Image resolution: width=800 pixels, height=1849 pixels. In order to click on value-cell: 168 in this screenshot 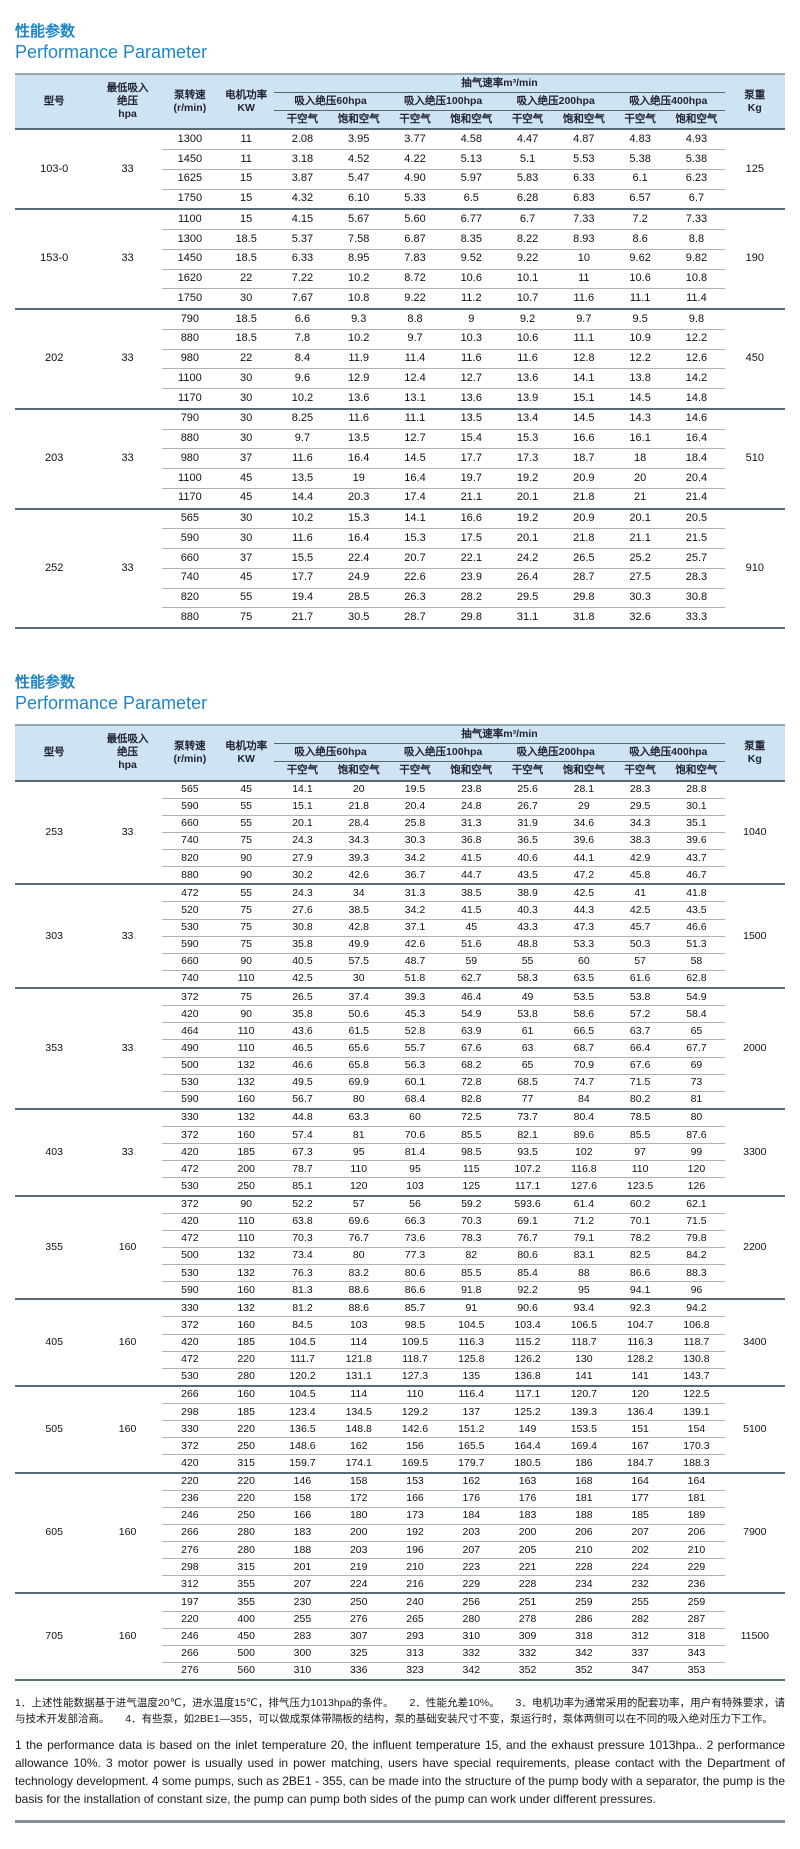, I will do `click(583, 1481)`.